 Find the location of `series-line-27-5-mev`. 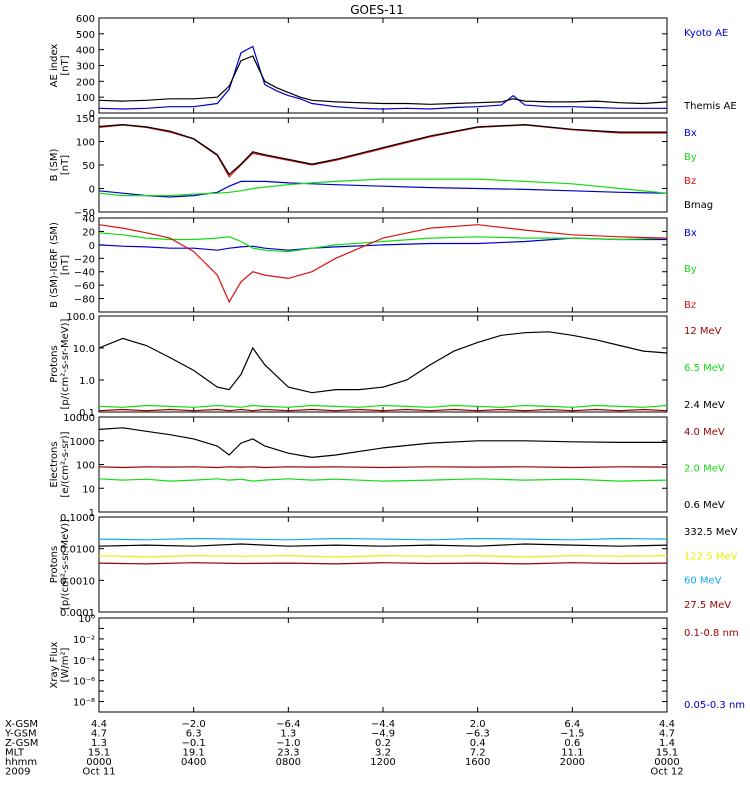

series-line-27-5-mev is located at coordinates (383, 563).